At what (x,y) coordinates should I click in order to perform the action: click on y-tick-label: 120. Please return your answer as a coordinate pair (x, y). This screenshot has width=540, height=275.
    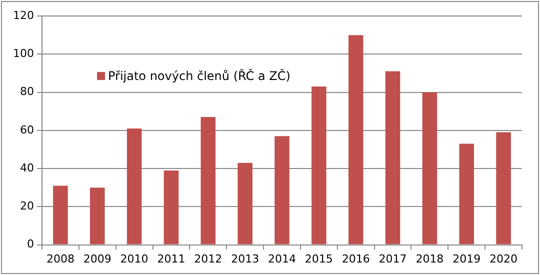
    Looking at the image, I should click on (23, 15).